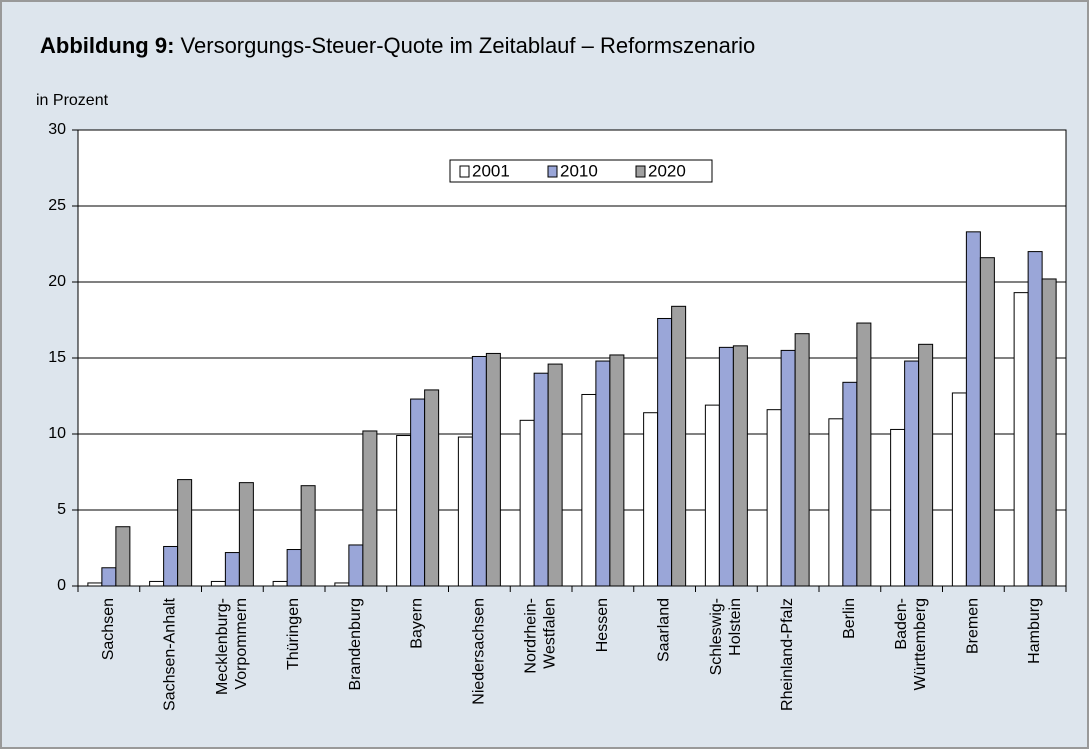 Image resolution: width=1089 pixels, height=754 pixels. Describe the element at coordinates (232, 646) in the screenshot. I see `x-tick-label: Mecklenburg- Vorpommern` at that location.